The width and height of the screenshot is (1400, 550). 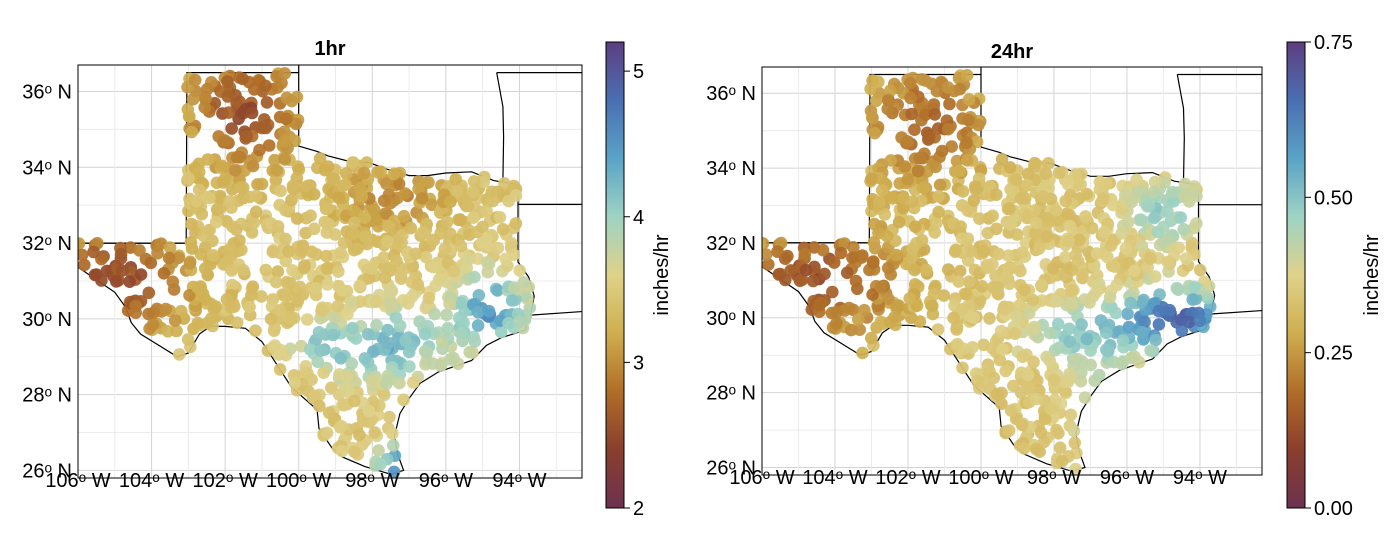 What do you see at coordinates (761, 478) in the screenshot?
I see `lon-tick-label: 106ᵒ W` at bounding box center [761, 478].